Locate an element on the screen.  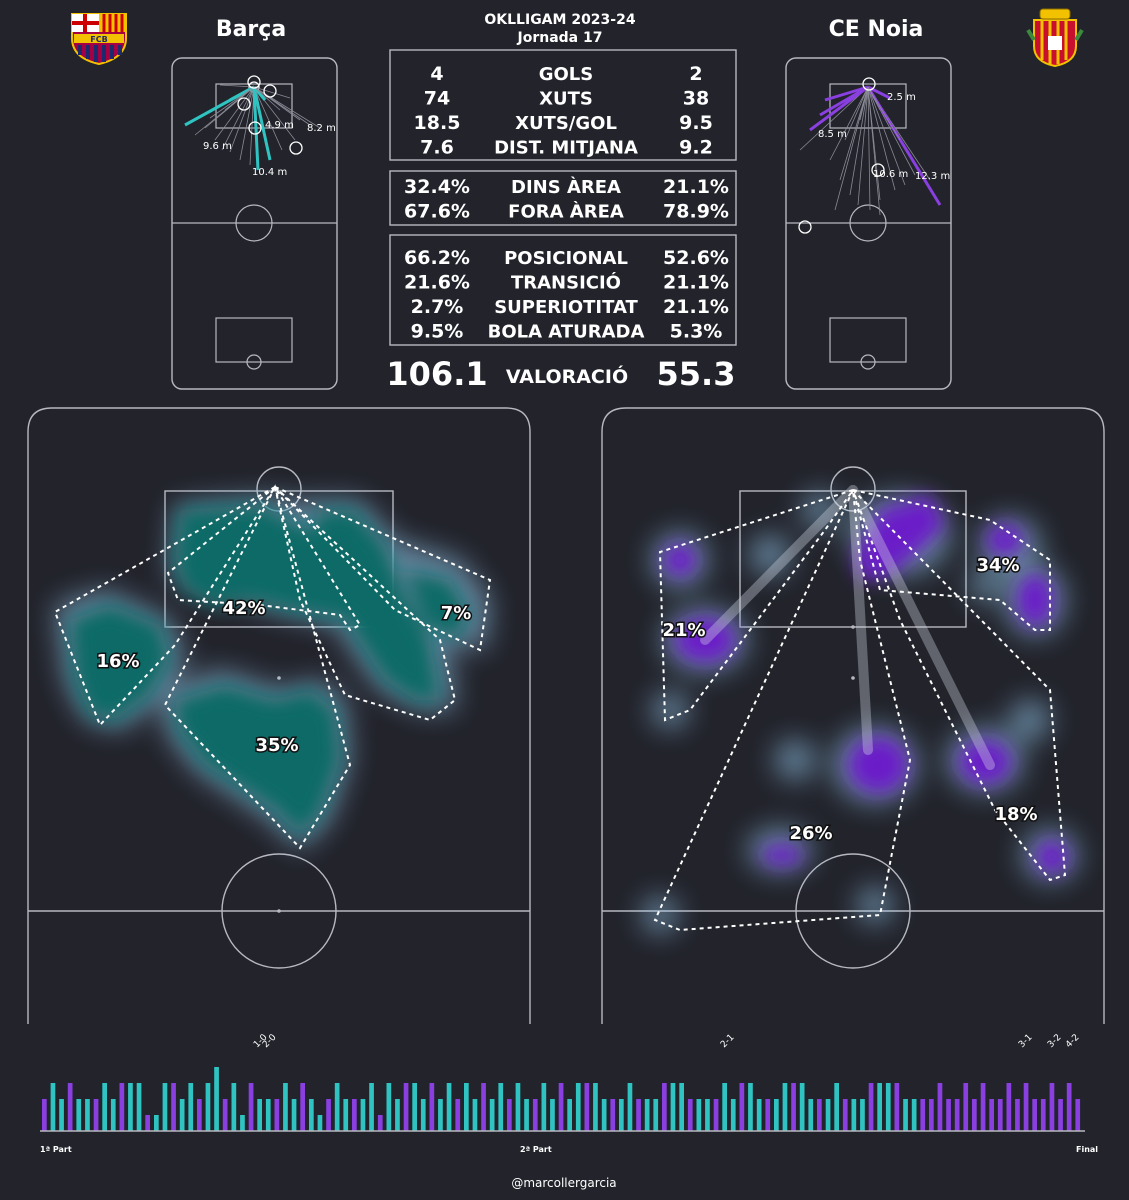
stat-block1-1-home: 74 is located at coordinates (437, 99).